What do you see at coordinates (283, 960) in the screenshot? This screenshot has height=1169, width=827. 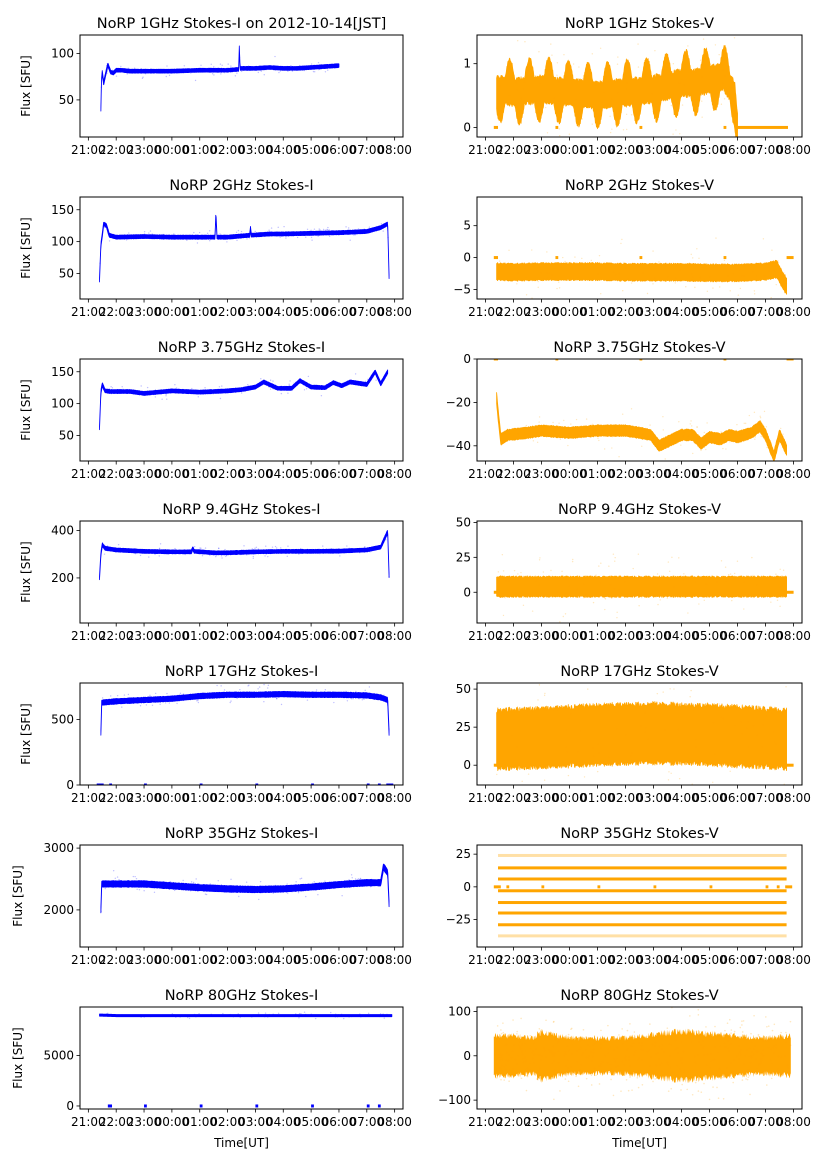 I see `x-tick-label: 04:00` at bounding box center [283, 960].